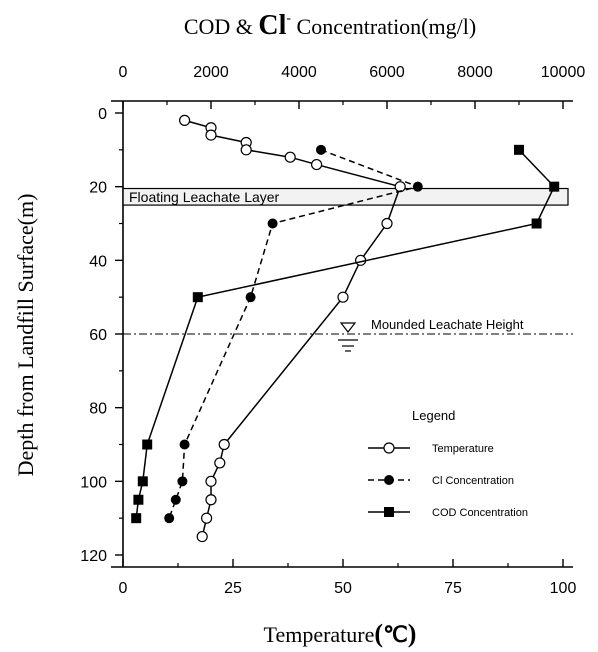 The width and height of the screenshot is (598, 652). Describe the element at coordinates (433, 415) in the screenshot. I see `legend-title: Legend` at that location.